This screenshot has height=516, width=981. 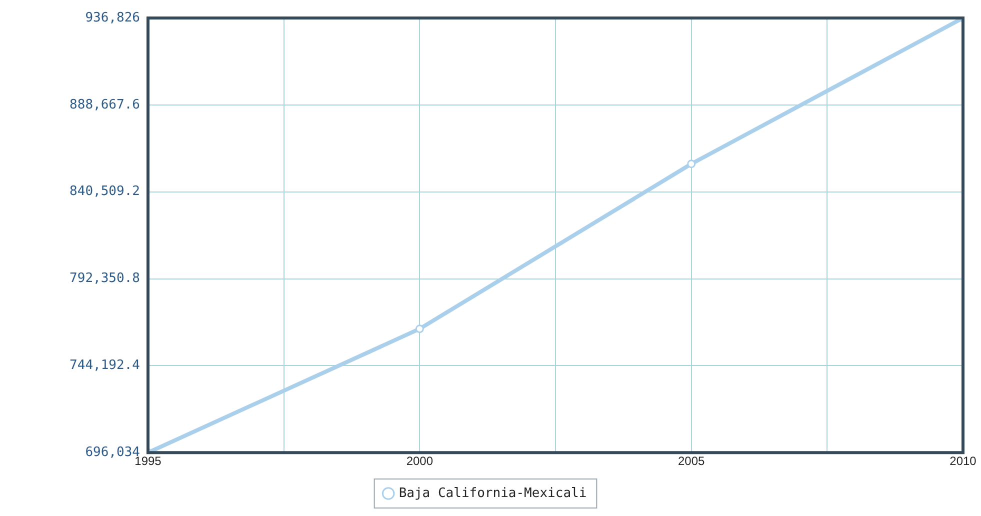 I want to click on y-tick-label: 744,192.4, so click(x=105, y=366).